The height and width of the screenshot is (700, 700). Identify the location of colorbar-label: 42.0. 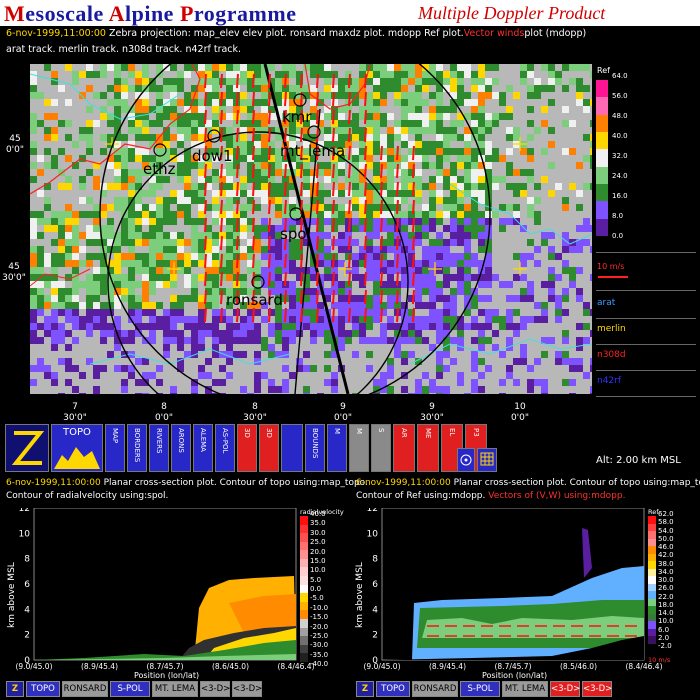
(666, 555).